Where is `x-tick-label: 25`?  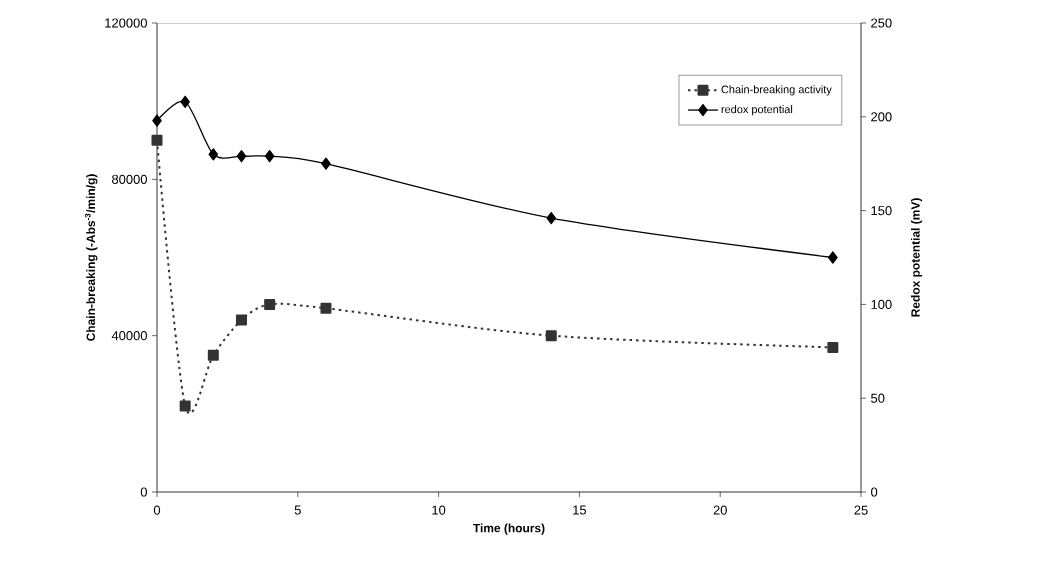 x-tick-label: 25 is located at coordinates (861, 510).